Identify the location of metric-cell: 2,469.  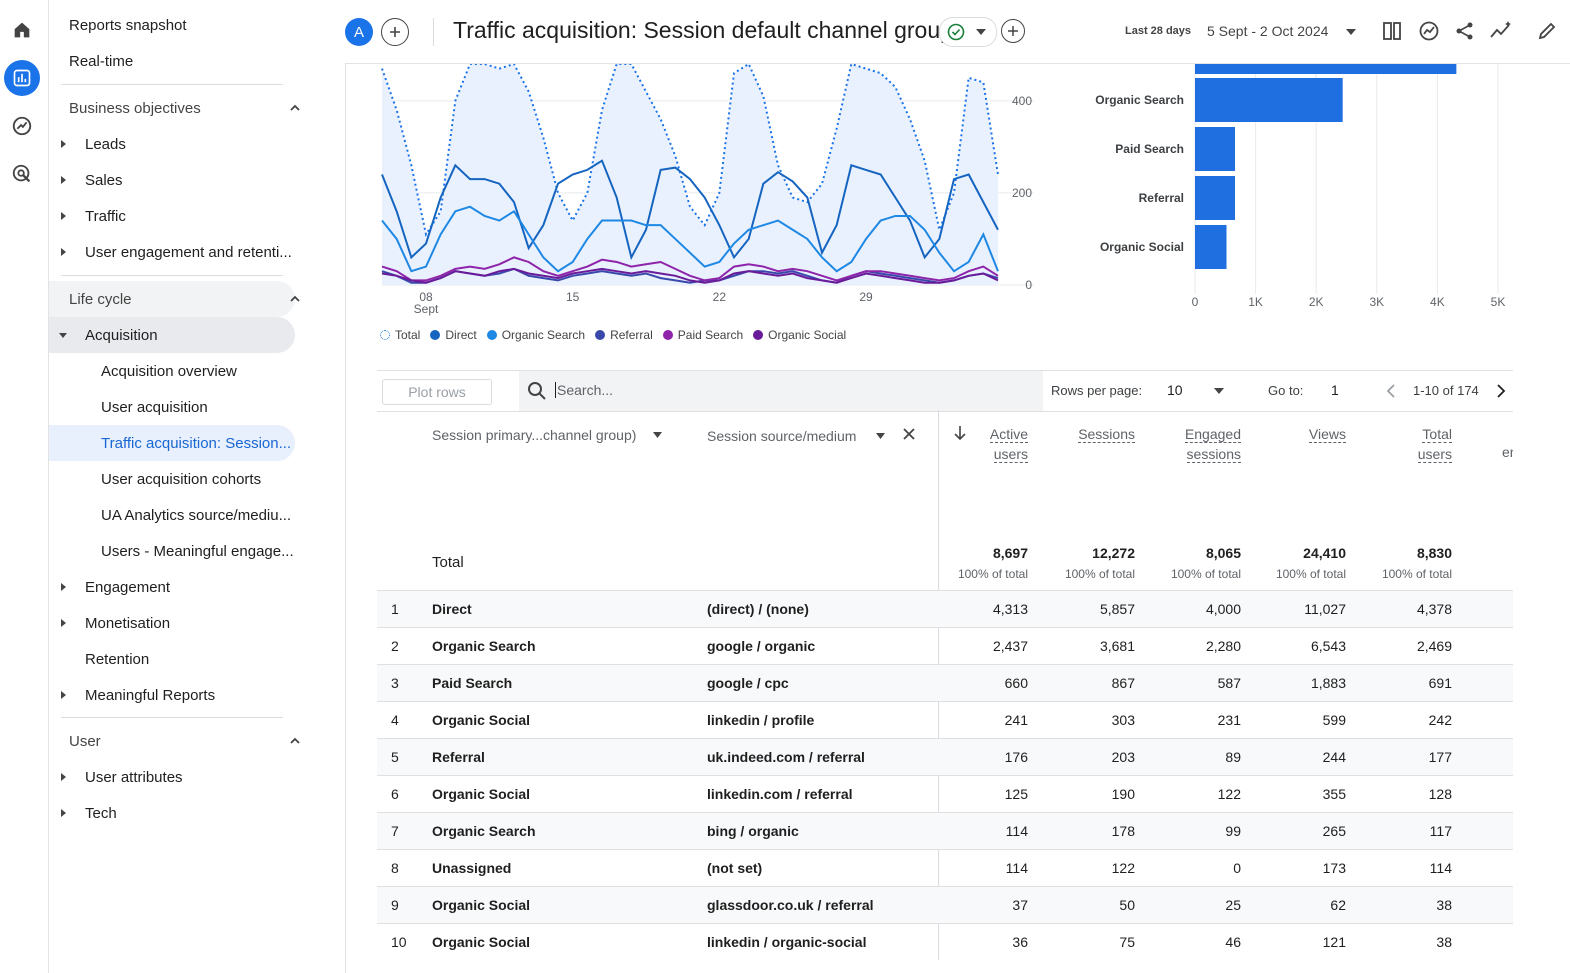
(1434, 646).